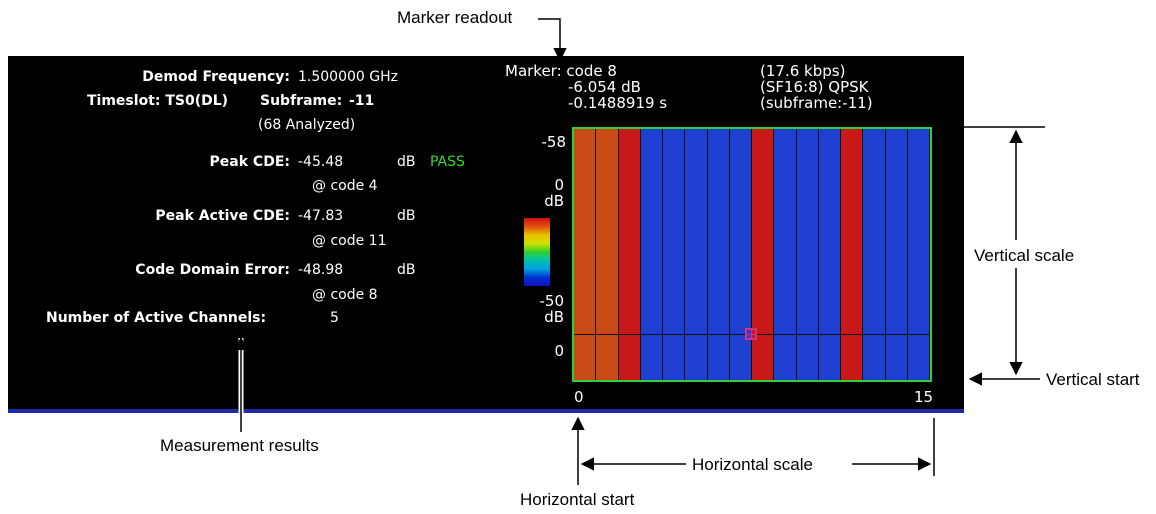  I want to click on subframe-label: Subframe:, so click(301, 101).